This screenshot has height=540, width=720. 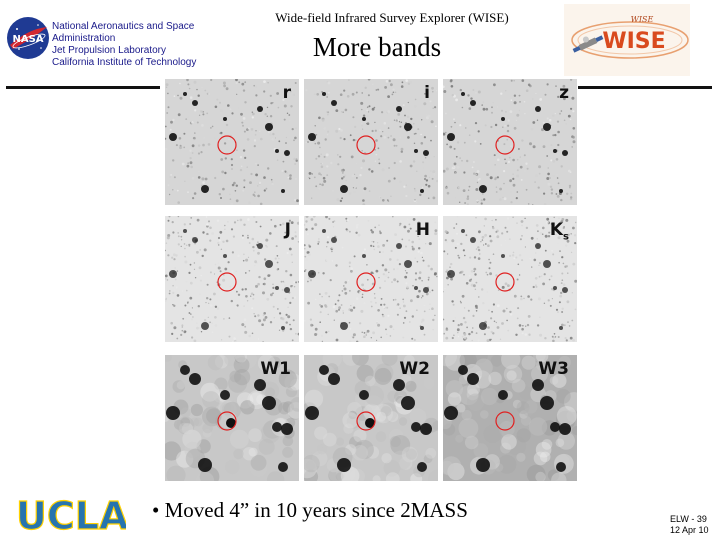 I want to click on band-image-panel: W2, so click(x=371, y=418).